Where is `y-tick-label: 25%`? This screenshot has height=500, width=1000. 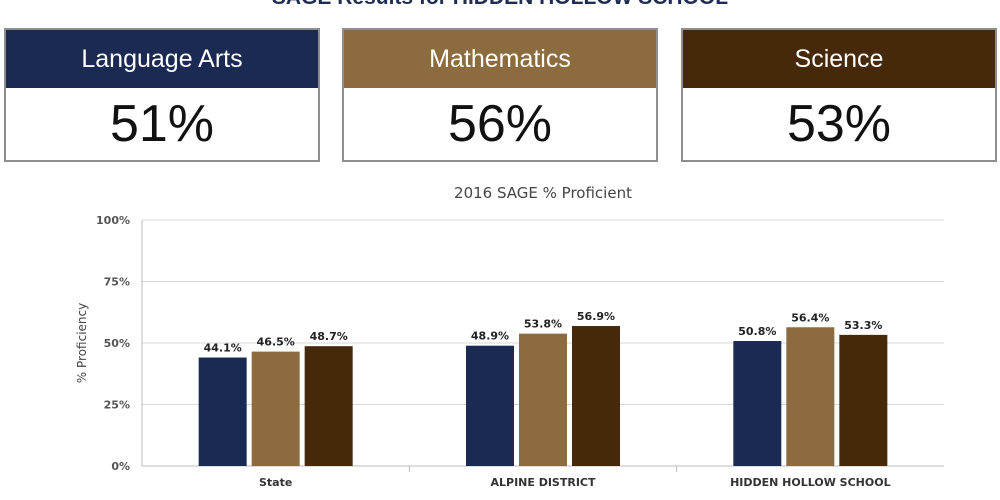 y-tick-label: 25% is located at coordinates (117, 405).